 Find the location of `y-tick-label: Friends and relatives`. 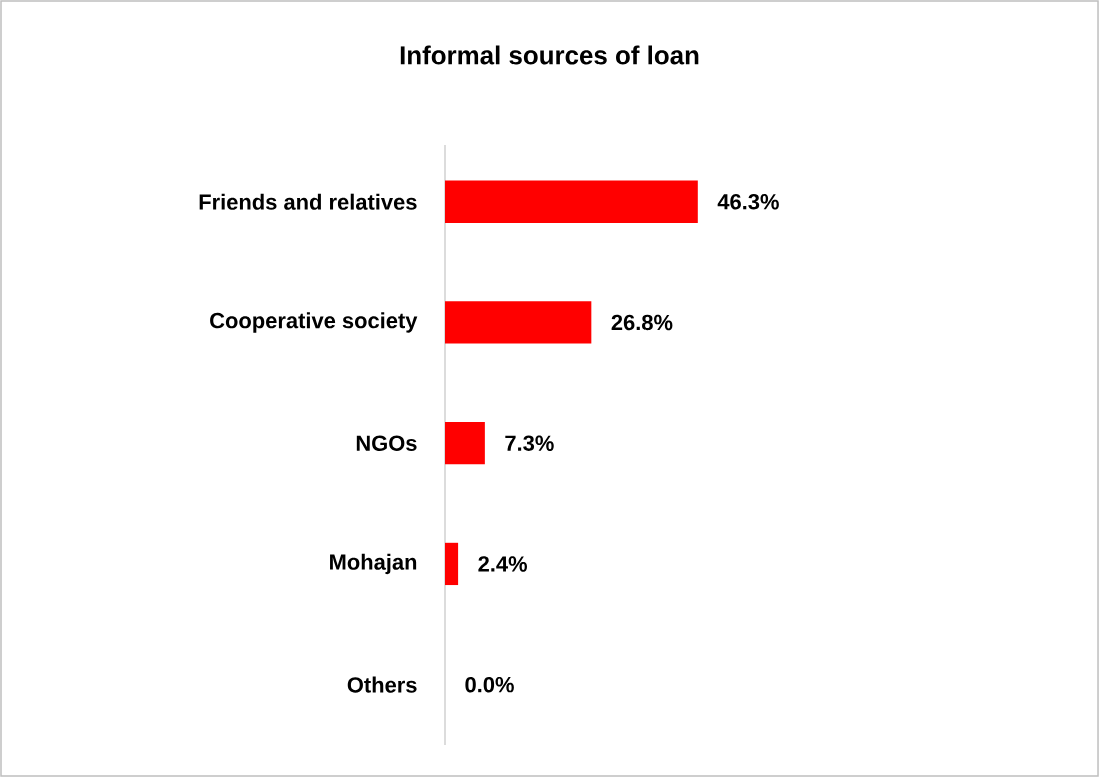

y-tick-label: Friends and relatives is located at coordinates (308, 201).